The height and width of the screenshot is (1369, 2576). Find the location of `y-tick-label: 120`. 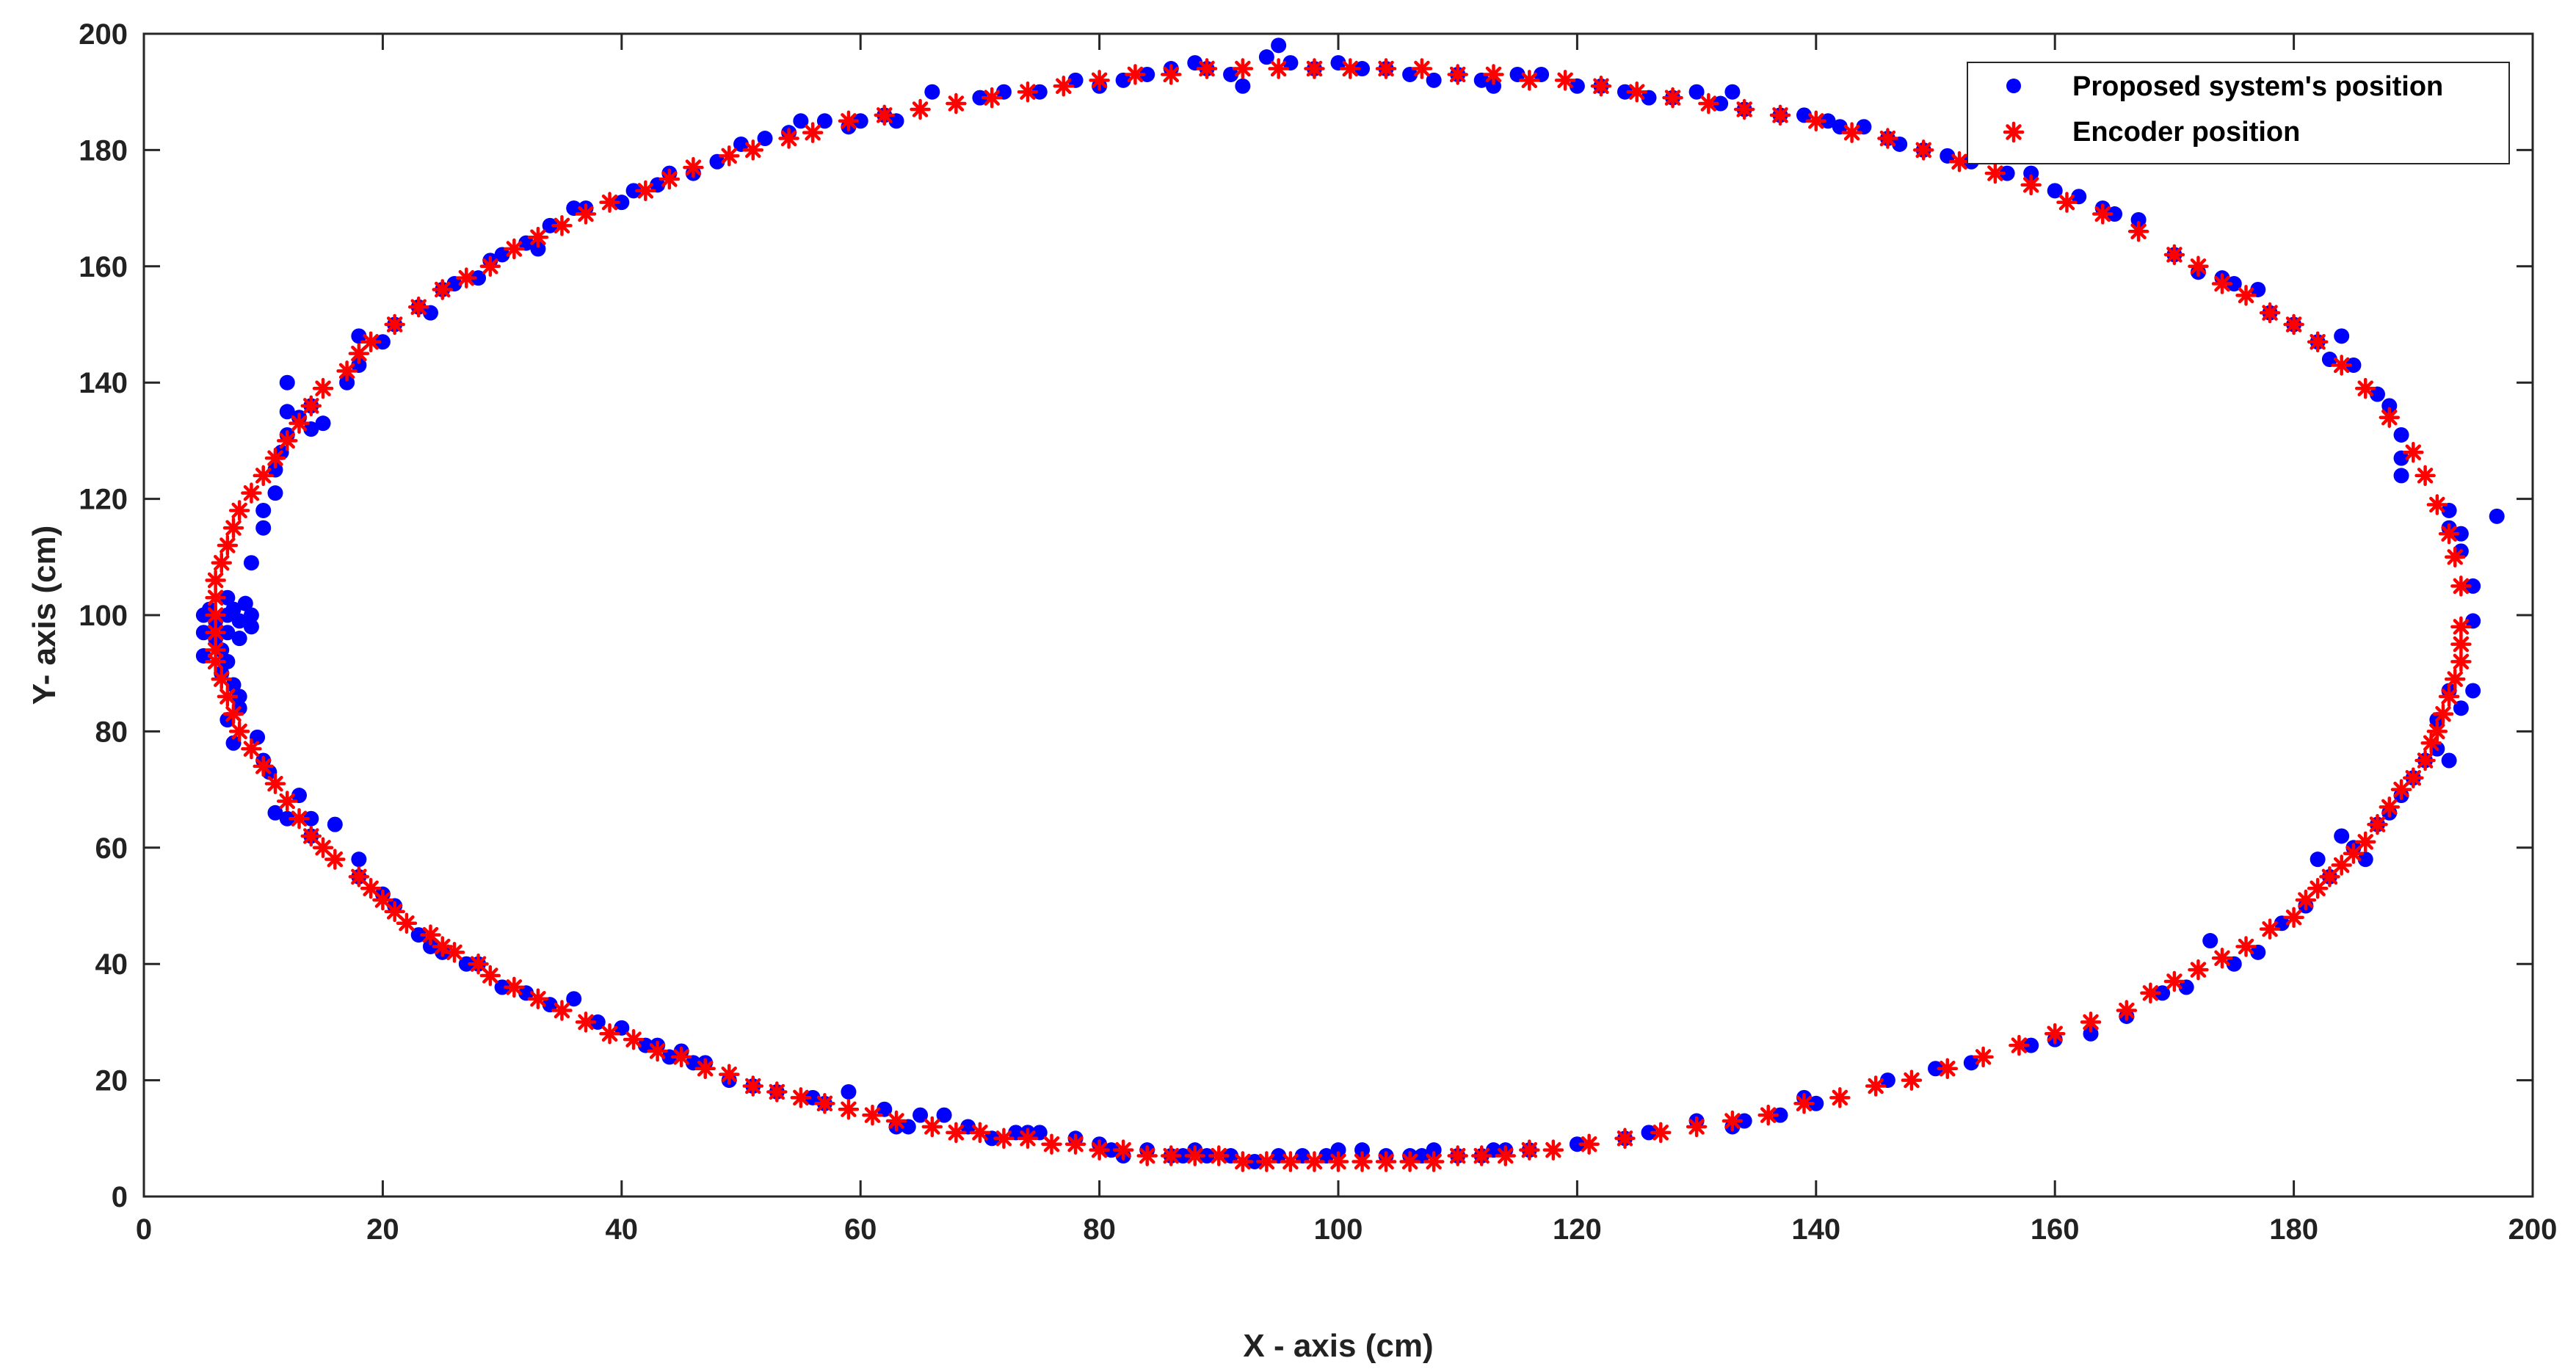

y-tick-label: 120 is located at coordinates (103, 500).